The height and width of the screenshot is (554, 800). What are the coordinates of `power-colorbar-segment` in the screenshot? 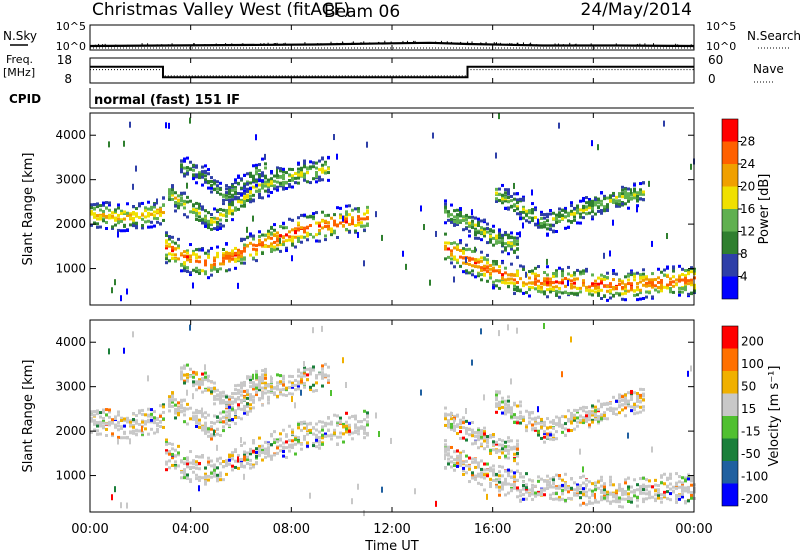 It's located at (730, 220).